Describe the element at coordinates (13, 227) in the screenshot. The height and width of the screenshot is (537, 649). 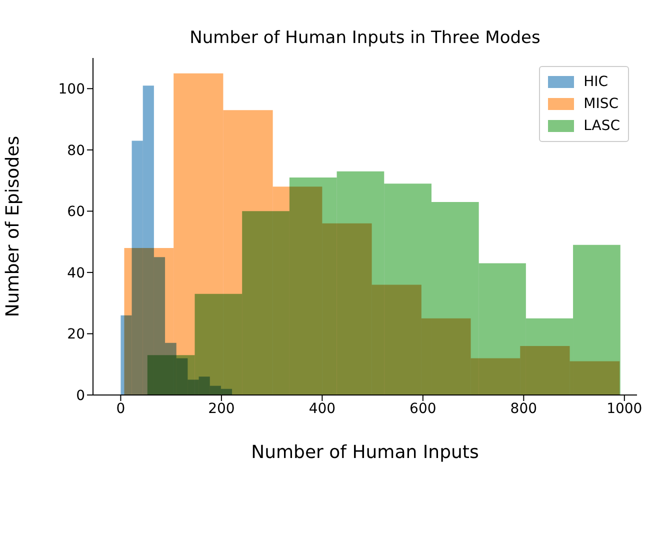
I see `y-axis-title: Number of Episodes` at that location.